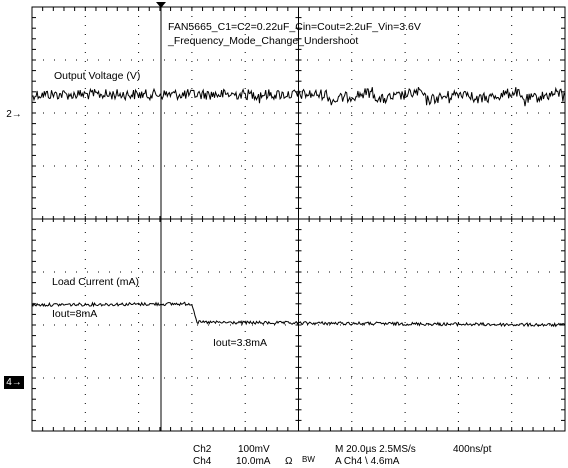  What do you see at coordinates (95, 282) in the screenshot?
I see `load-current-label: Load Current (mA)` at bounding box center [95, 282].